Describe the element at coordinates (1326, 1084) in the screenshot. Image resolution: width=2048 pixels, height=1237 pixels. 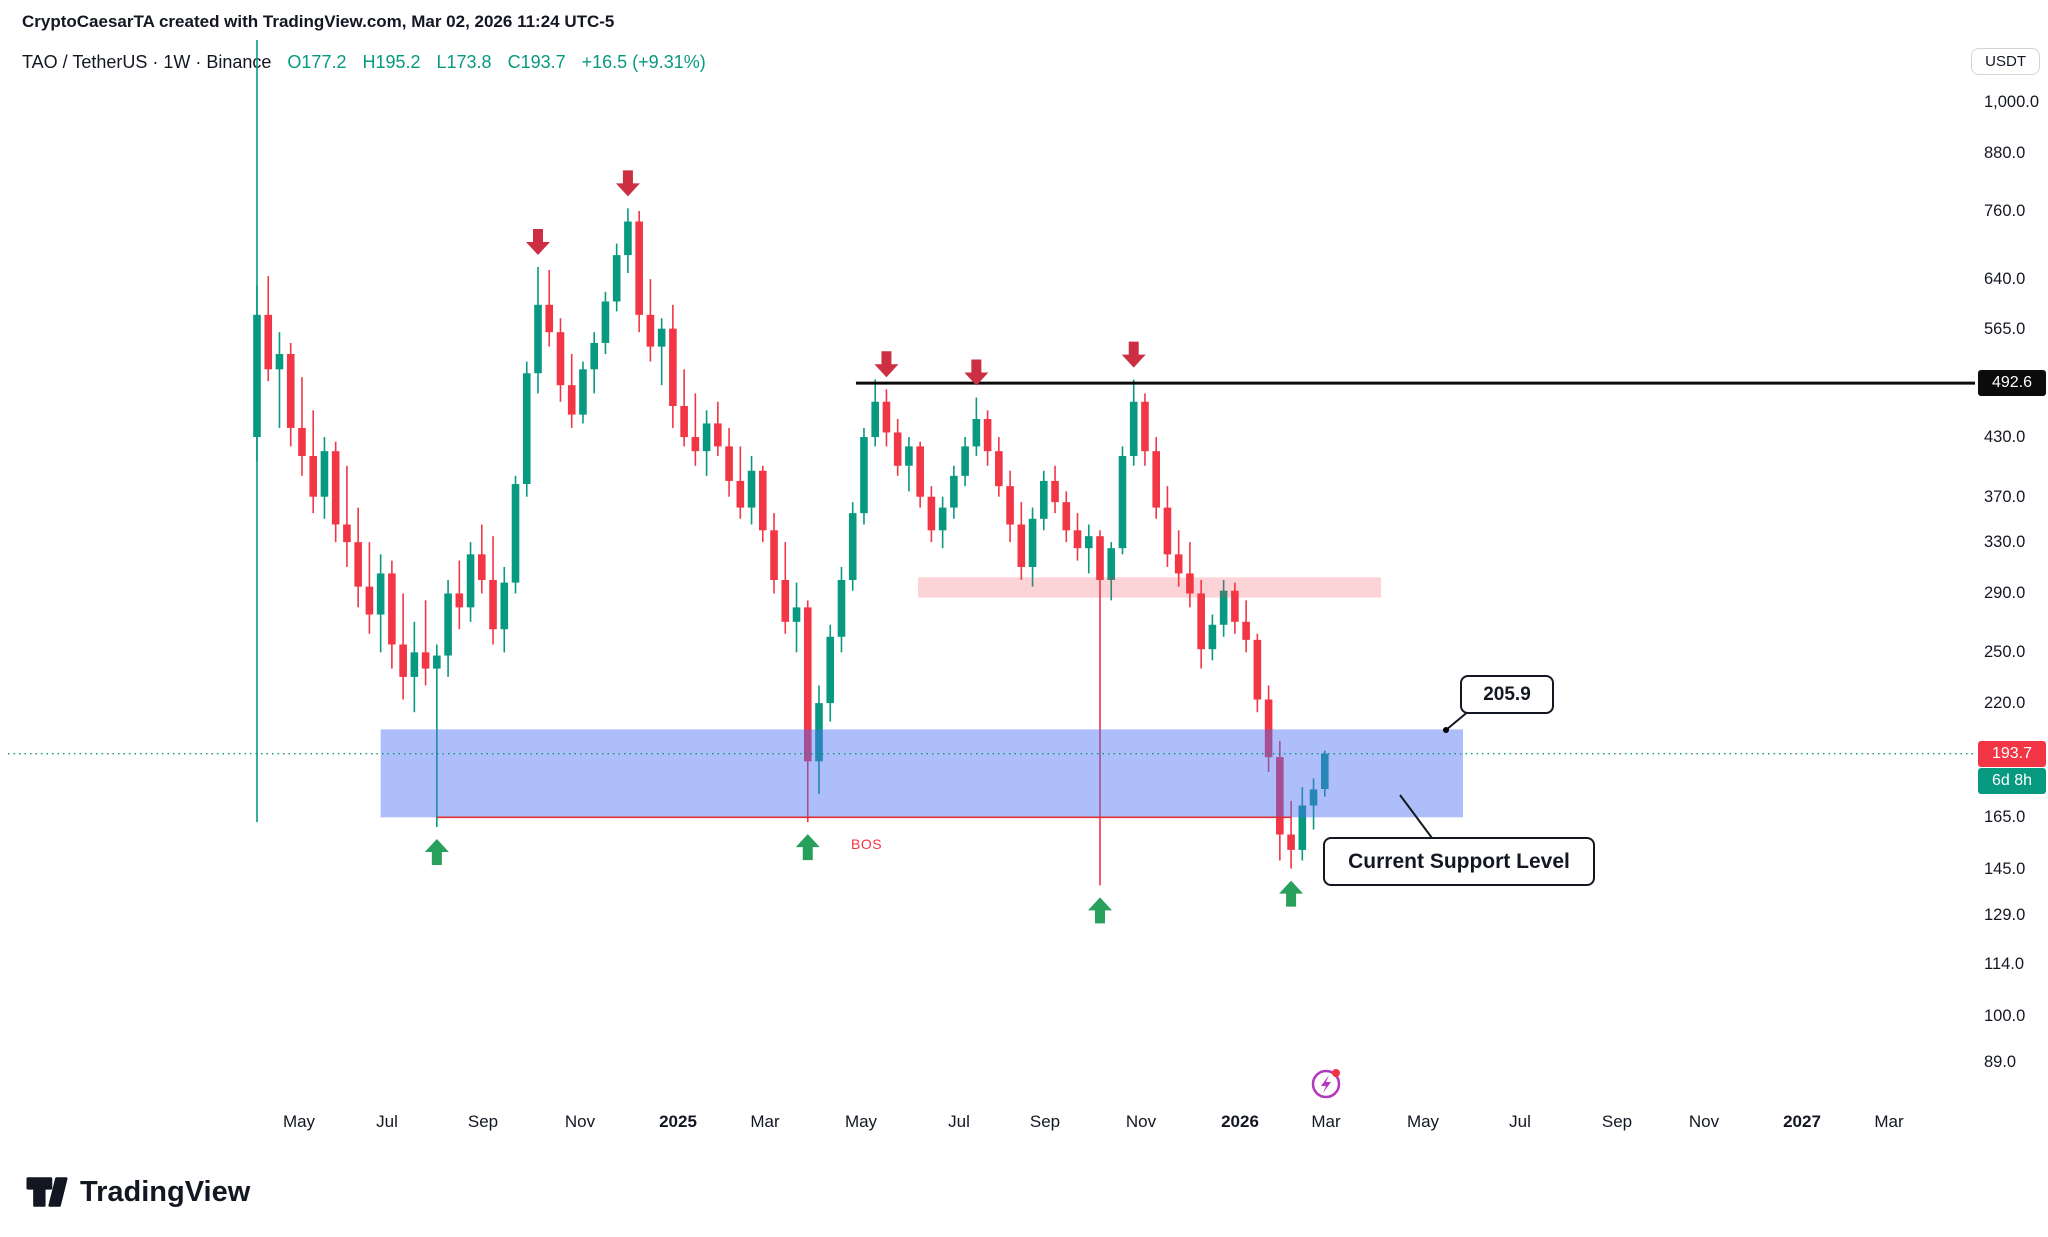
I see `event-icon` at that location.